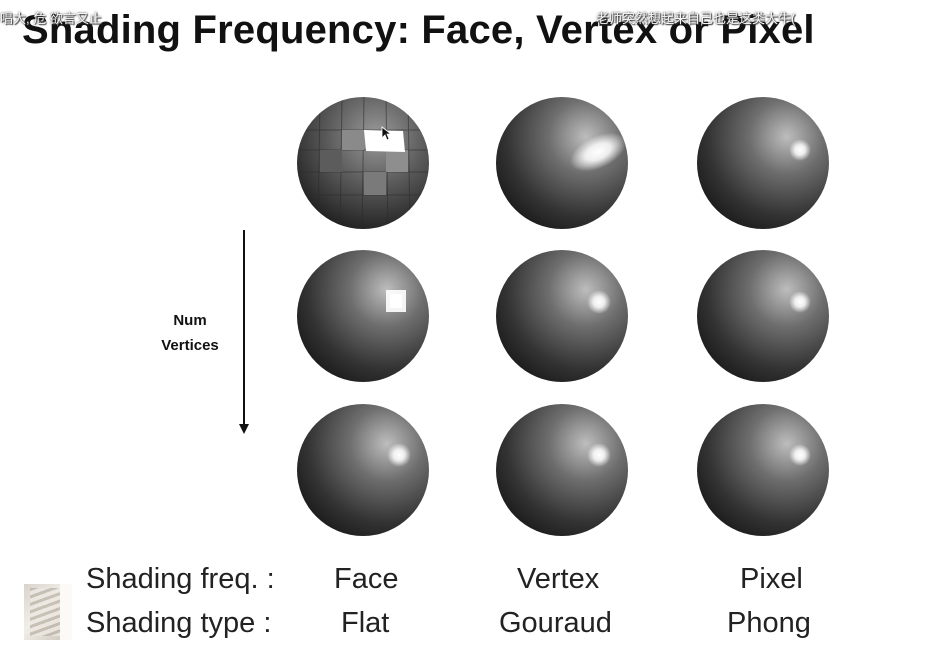  Describe the element at coordinates (763, 316) in the screenshot. I see `sphere-phong-mid` at that location.